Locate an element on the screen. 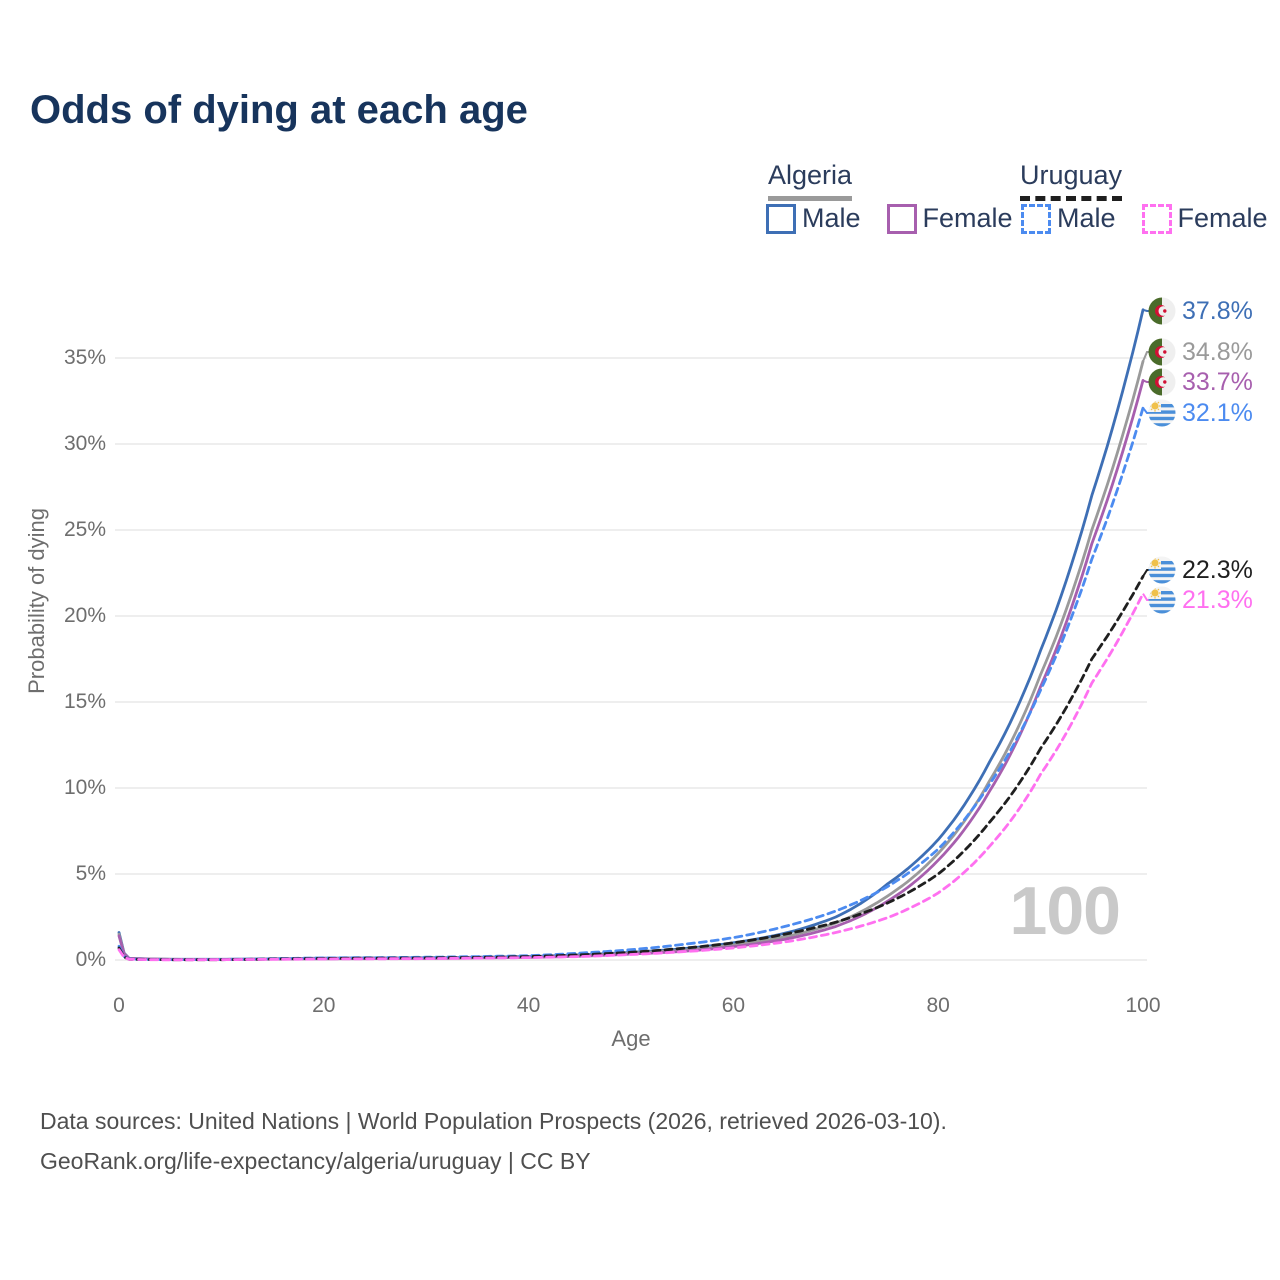 This screenshot has height=1280, width=1280. page-title: Odds of dying at each age is located at coordinates (279, 110).